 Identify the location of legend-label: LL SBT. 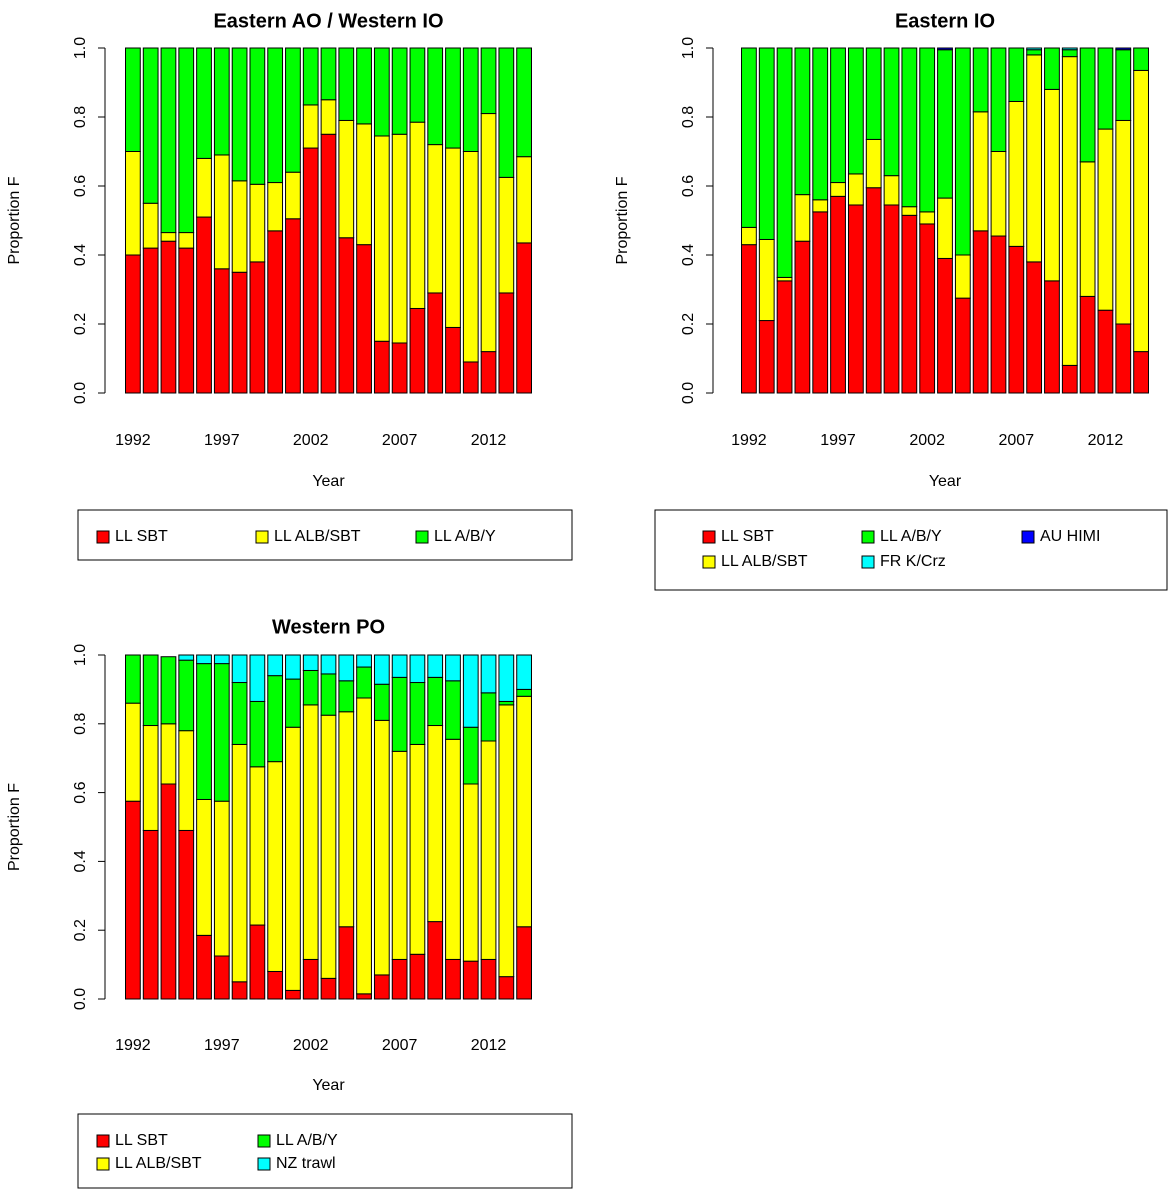
(747, 536).